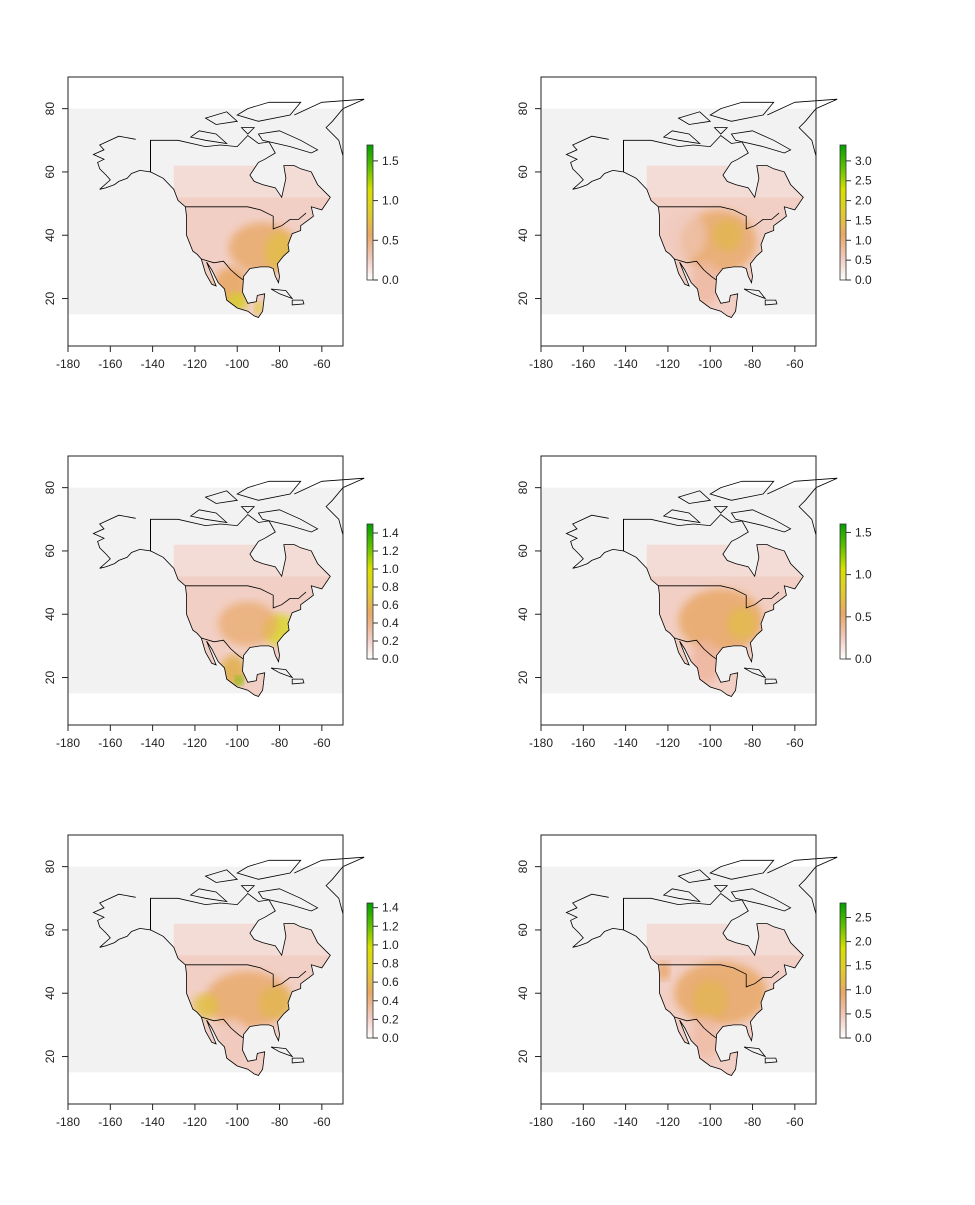  Describe the element at coordinates (863, 260) in the screenshot. I see `legend-tick-label: 0.5` at that location.